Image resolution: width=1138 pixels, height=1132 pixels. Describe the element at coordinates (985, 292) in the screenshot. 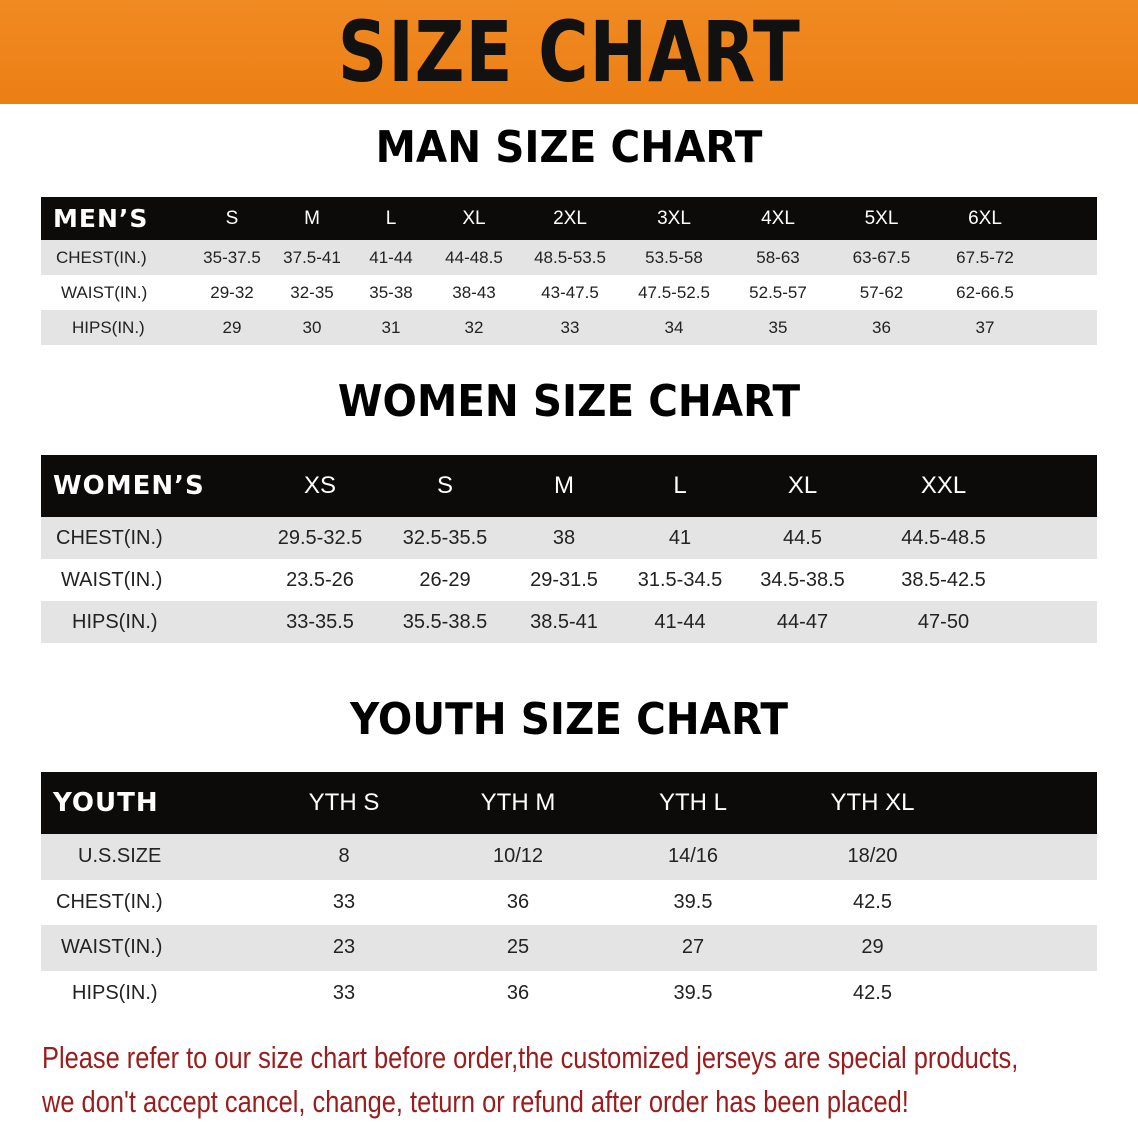

I see `measurement-cell: 62-66.5` at that location.